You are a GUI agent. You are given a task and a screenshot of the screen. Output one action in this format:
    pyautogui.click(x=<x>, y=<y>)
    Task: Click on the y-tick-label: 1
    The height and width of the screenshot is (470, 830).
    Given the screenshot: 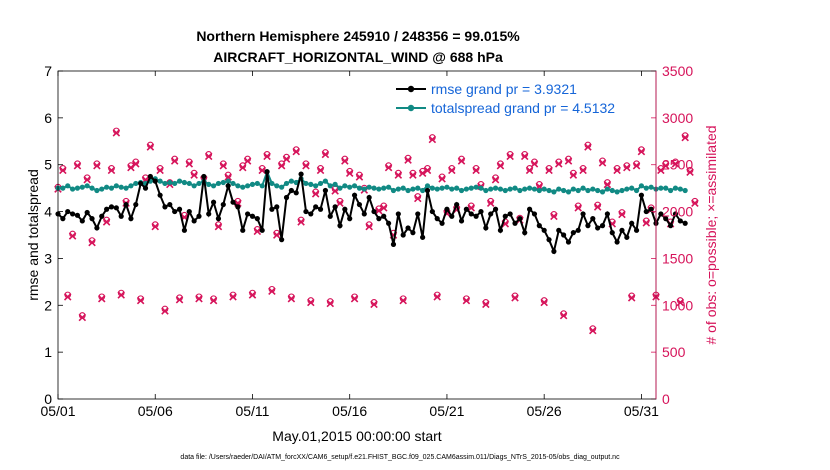 What is the action you would take?
    pyautogui.click(x=48, y=352)
    